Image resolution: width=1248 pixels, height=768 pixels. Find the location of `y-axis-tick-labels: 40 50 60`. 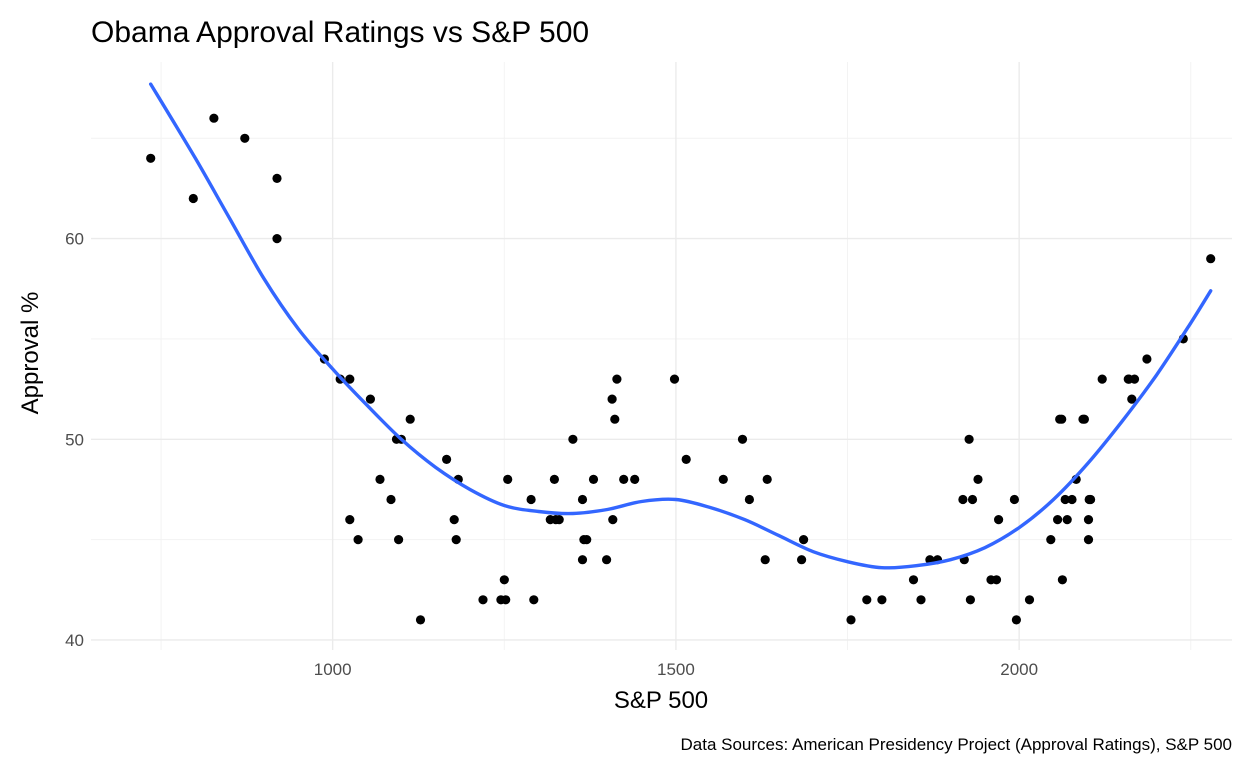

y-axis-tick-labels: 40 50 60 is located at coordinates (74, 440).